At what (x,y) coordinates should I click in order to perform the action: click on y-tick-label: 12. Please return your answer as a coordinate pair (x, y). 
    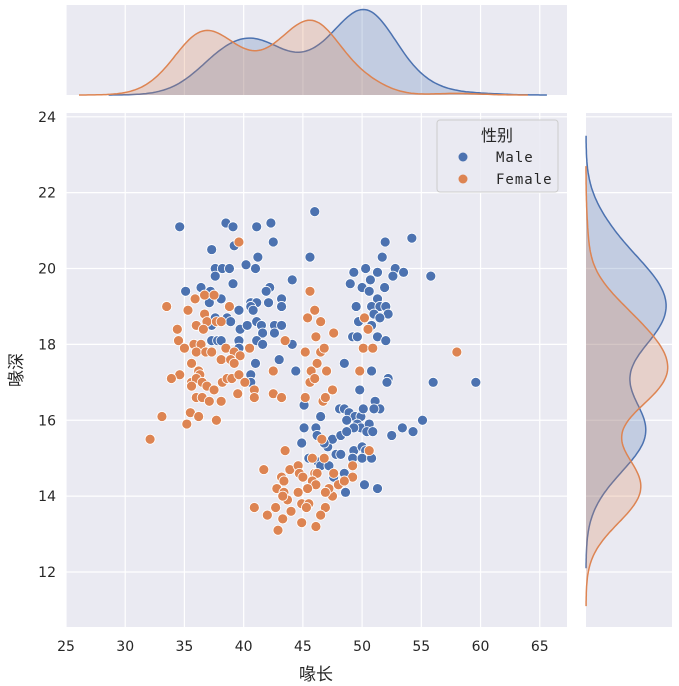
    Looking at the image, I should click on (47, 573).